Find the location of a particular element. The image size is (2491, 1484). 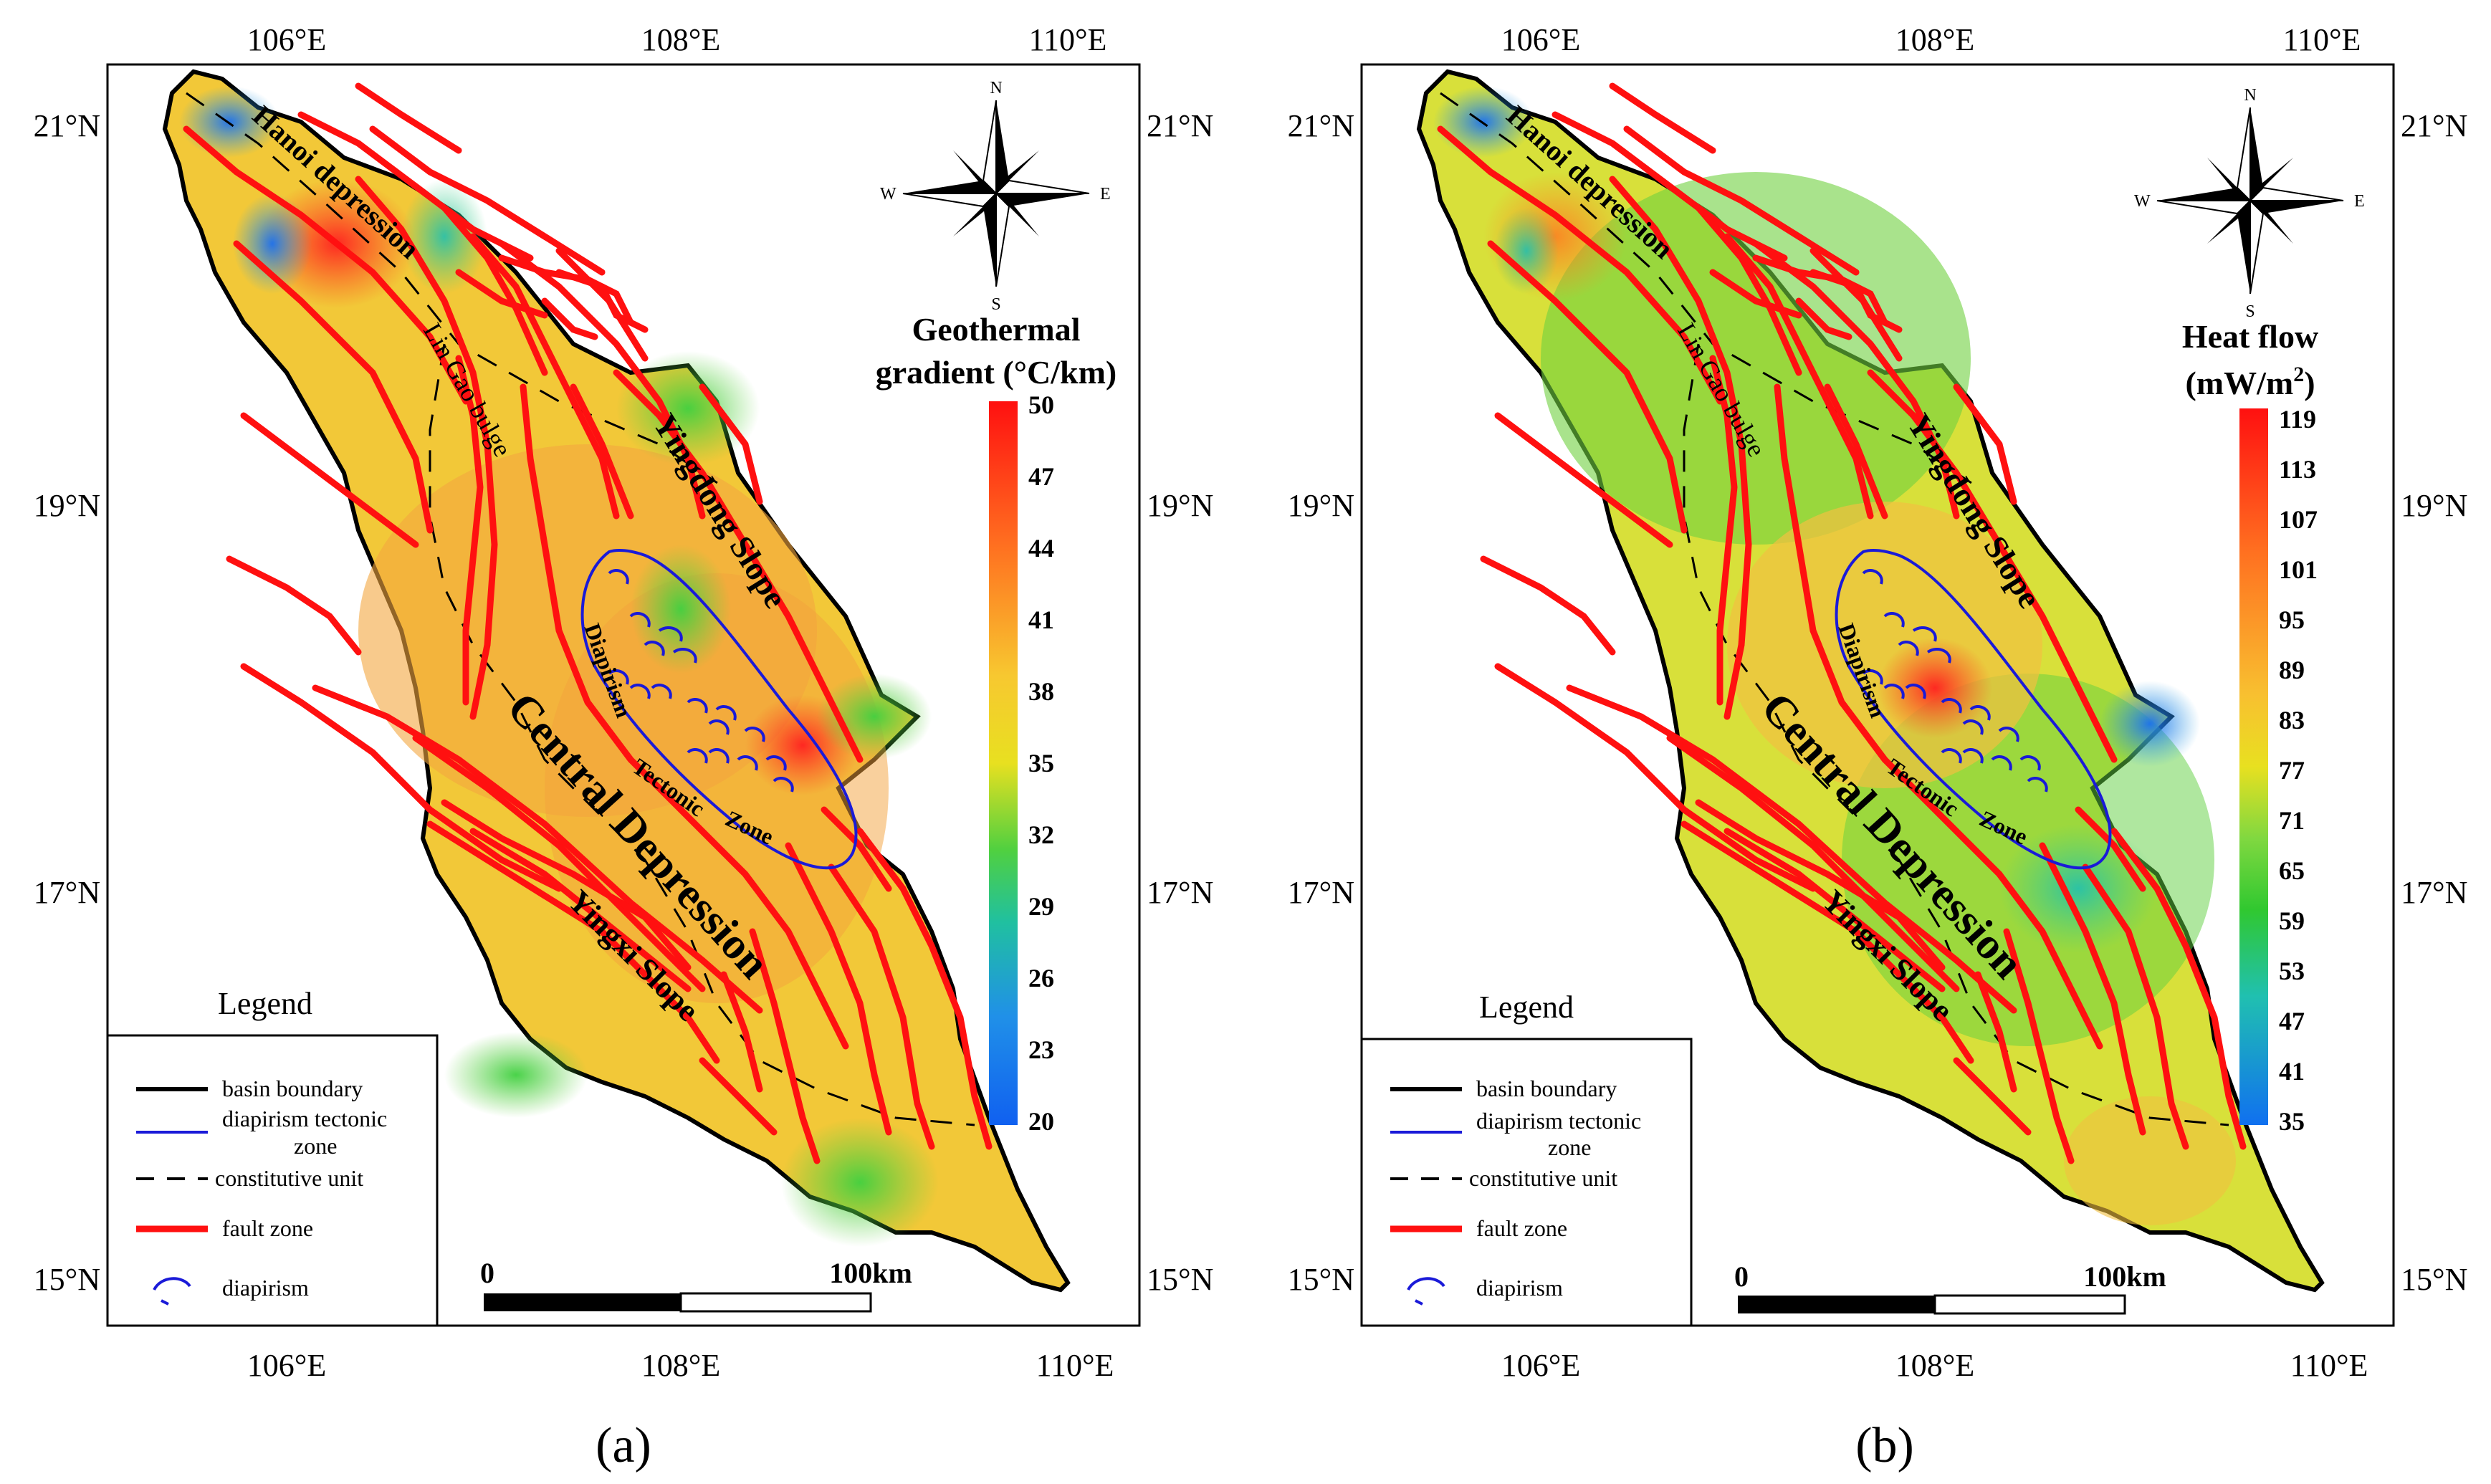

colorbar-tick-label: 59 is located at coordinates (2292, 920).